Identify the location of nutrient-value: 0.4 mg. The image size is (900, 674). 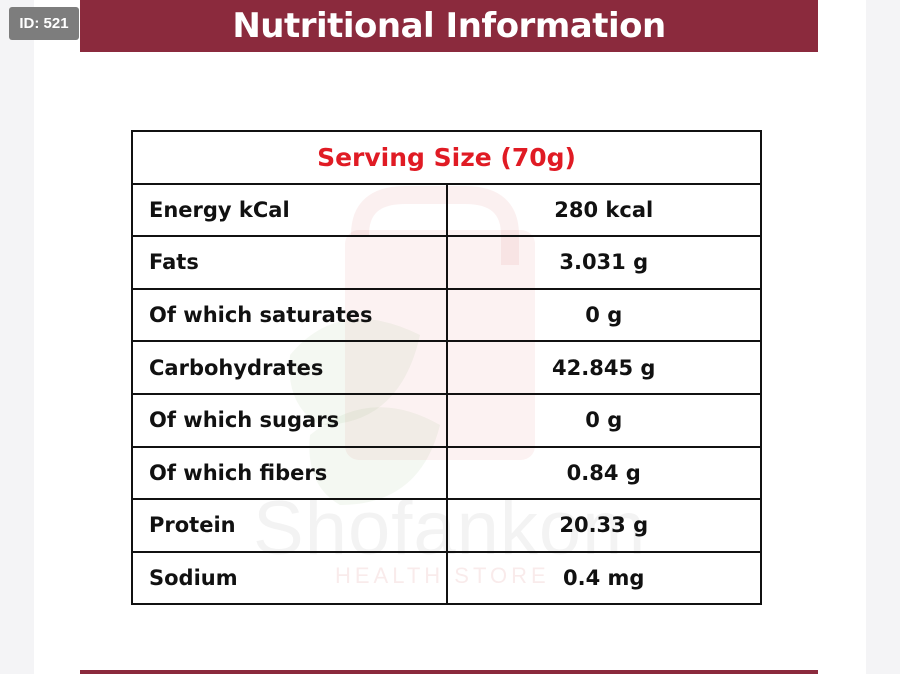
(603, 578).